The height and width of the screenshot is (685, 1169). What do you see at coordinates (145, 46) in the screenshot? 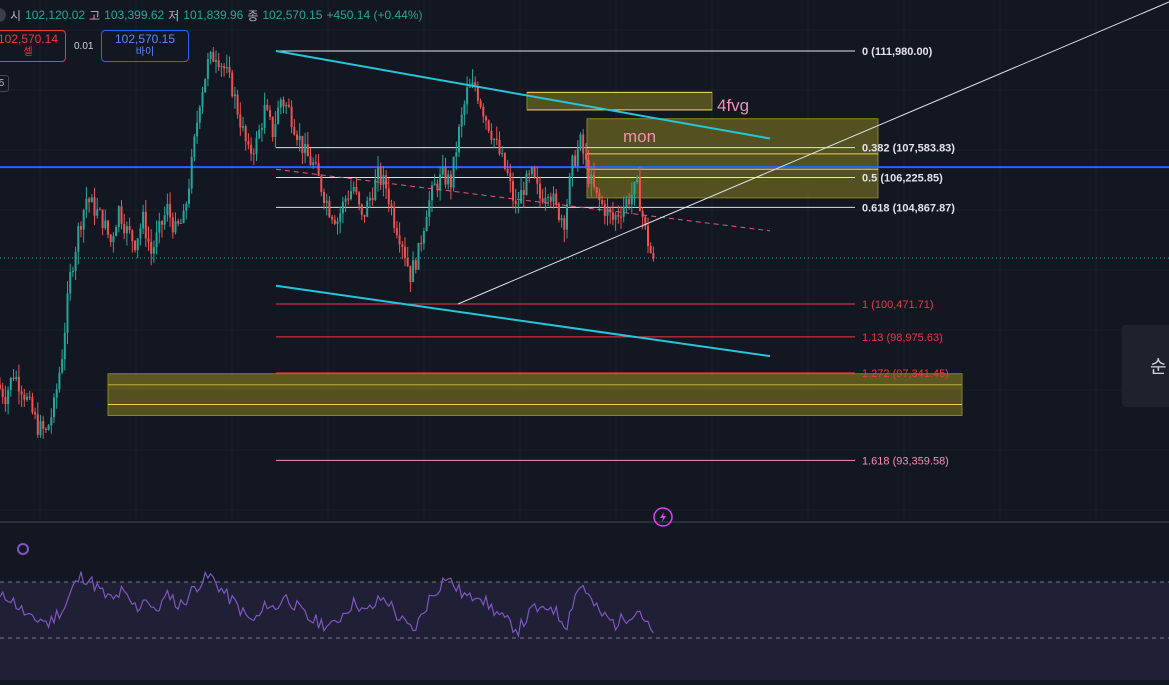
I see `buy-button: 102,570.15 바이` at bounding box center [145, 46].